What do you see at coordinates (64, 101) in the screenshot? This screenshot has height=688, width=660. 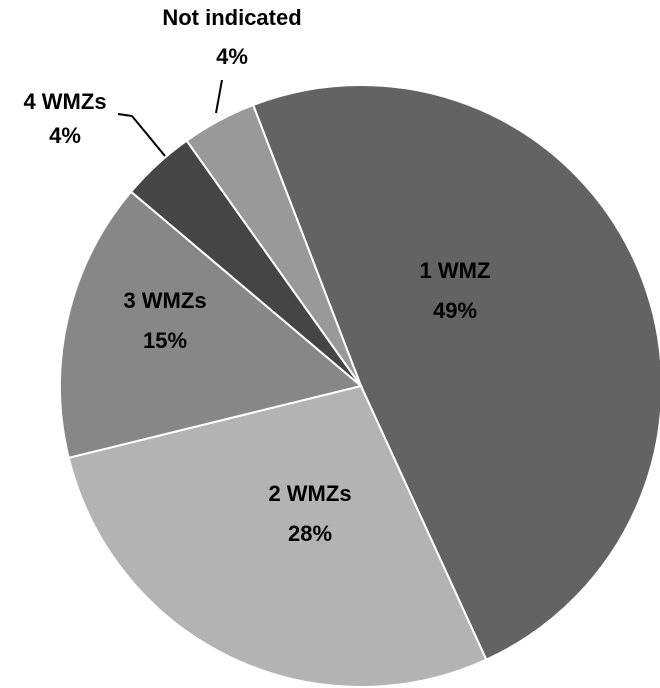 I see `slice-label: 4 WMZs` at bounding box center [64, 101].